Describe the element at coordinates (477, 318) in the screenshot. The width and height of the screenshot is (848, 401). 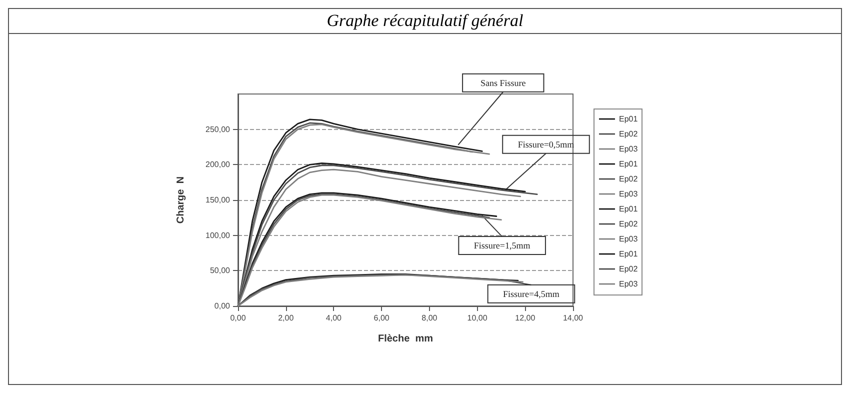
I see `x-tick-label: 10,00` at that location.